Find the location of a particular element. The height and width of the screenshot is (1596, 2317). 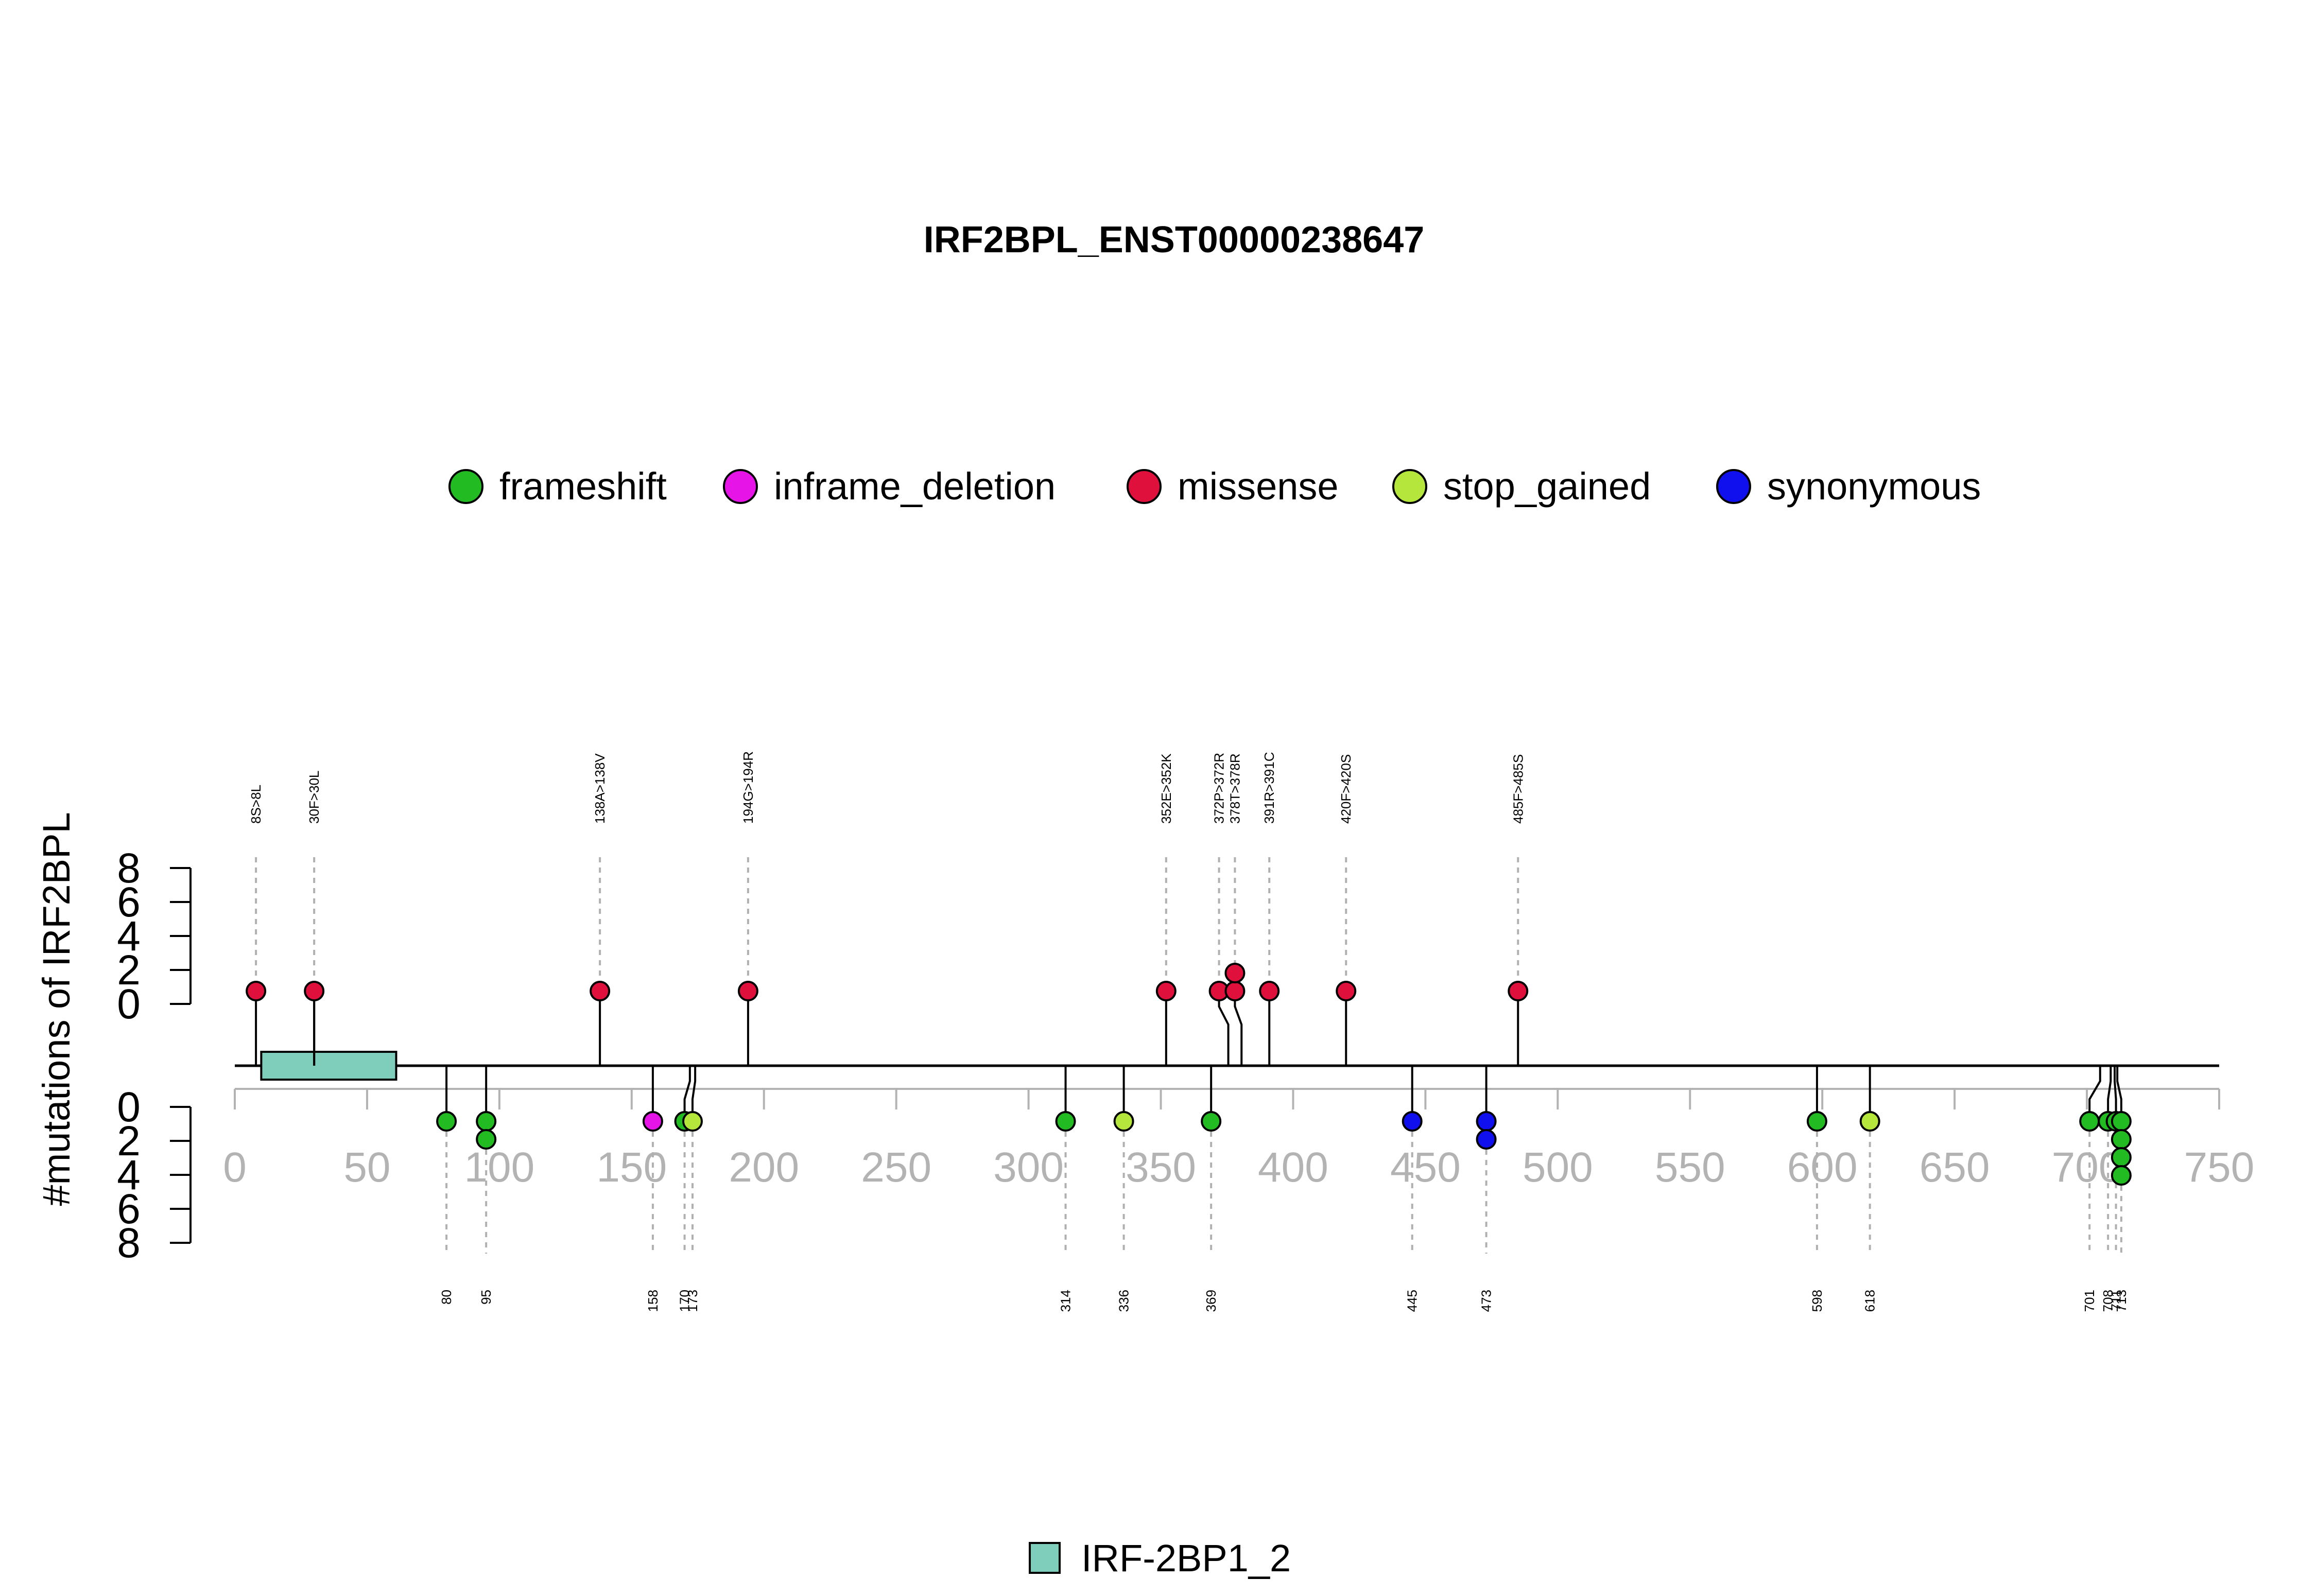

legend-label-missense: missense is located at coordinates (1258, 486).